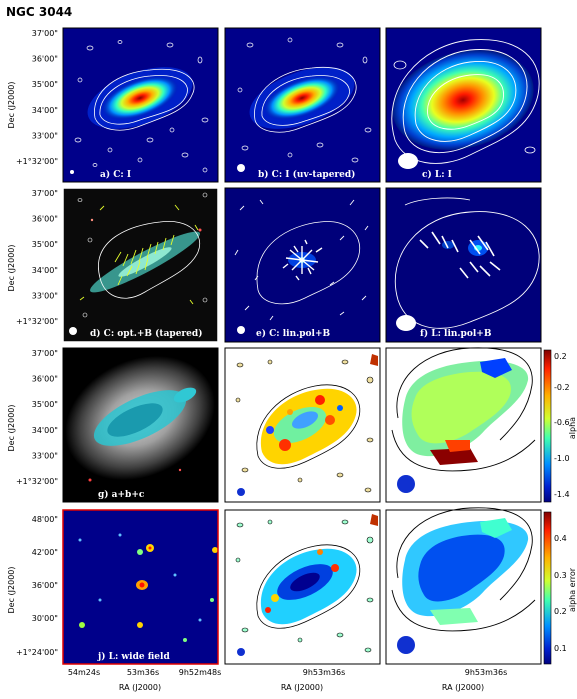 The height and width of the screenshot is (699, 577). Describe the element at coordinates (200, 672) in the screenshot. I see `ra-tick: 9h52m48s` at that location.